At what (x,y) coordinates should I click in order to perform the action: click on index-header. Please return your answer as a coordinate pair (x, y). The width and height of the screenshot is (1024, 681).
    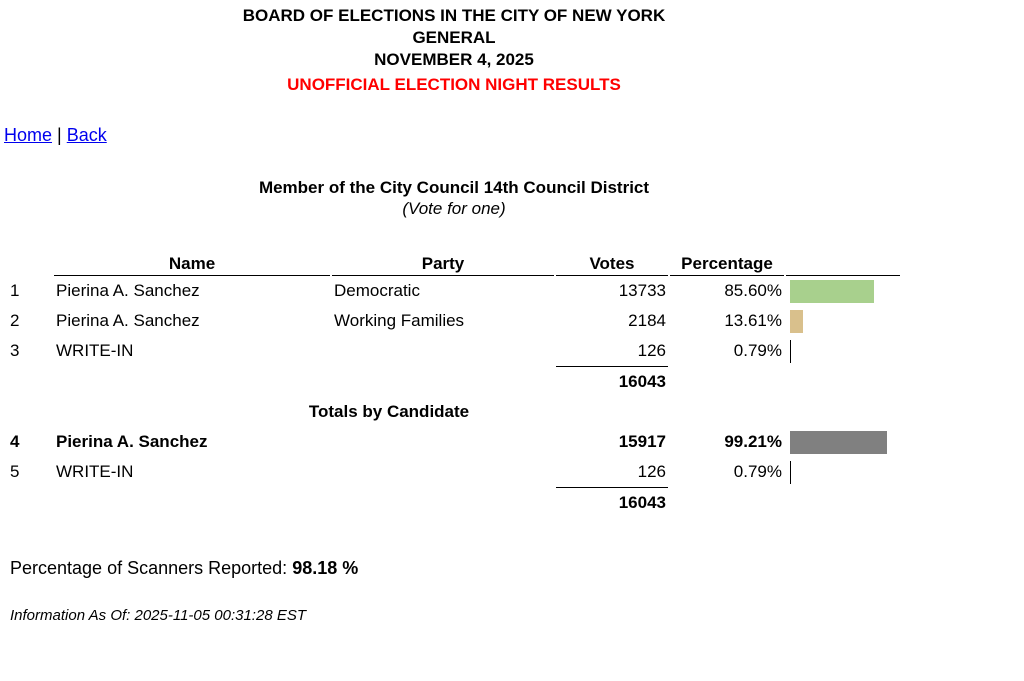
    Looking at the image, I should click on (29, 264).